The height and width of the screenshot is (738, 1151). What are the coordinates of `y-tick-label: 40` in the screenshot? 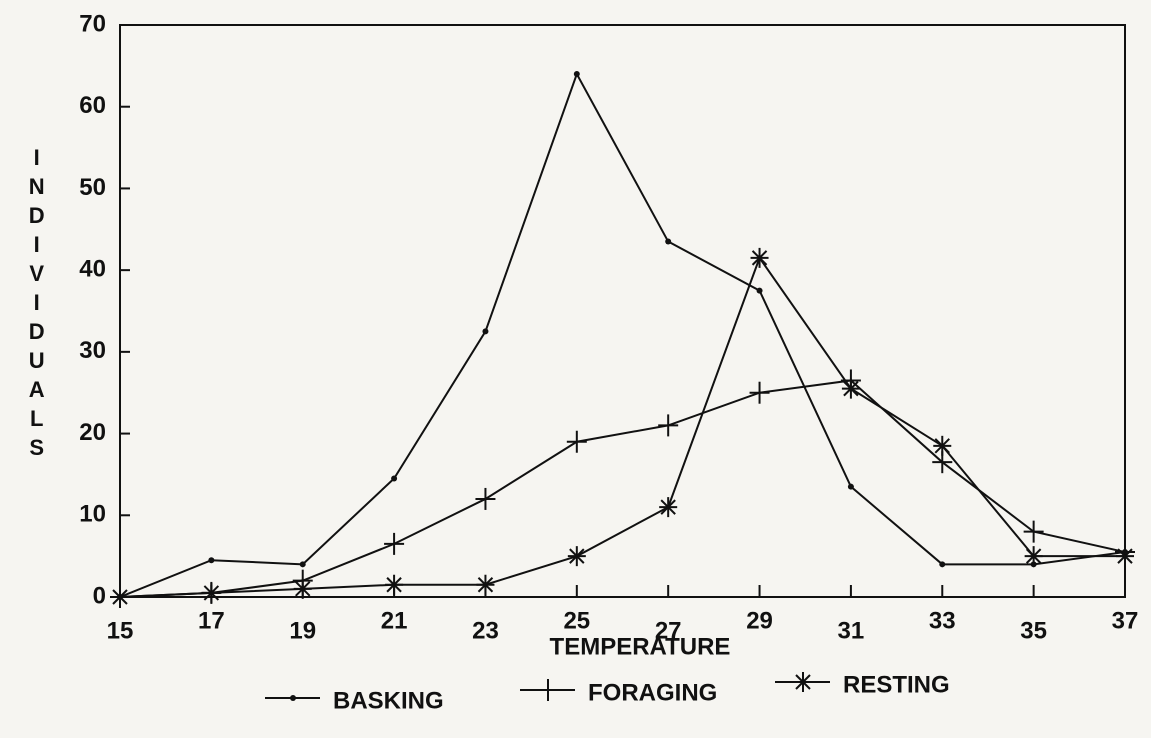 It's located at (92, 268).